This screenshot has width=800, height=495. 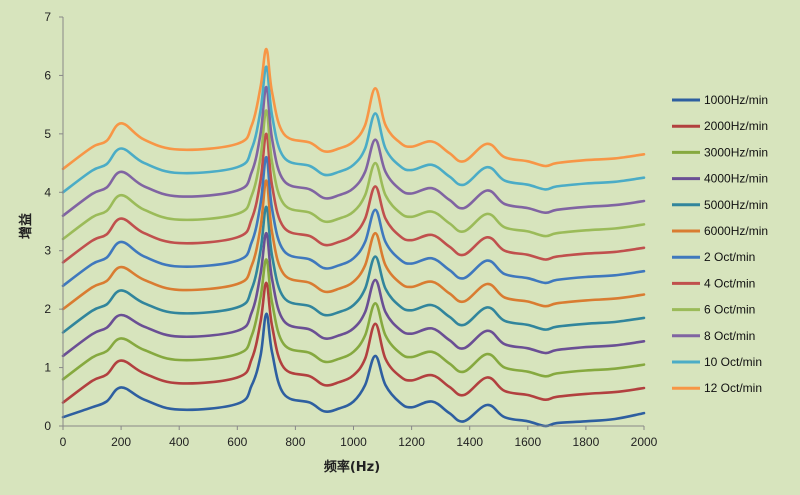 I want to click on x-tick-label: 1400, so click(x=469, y=442).